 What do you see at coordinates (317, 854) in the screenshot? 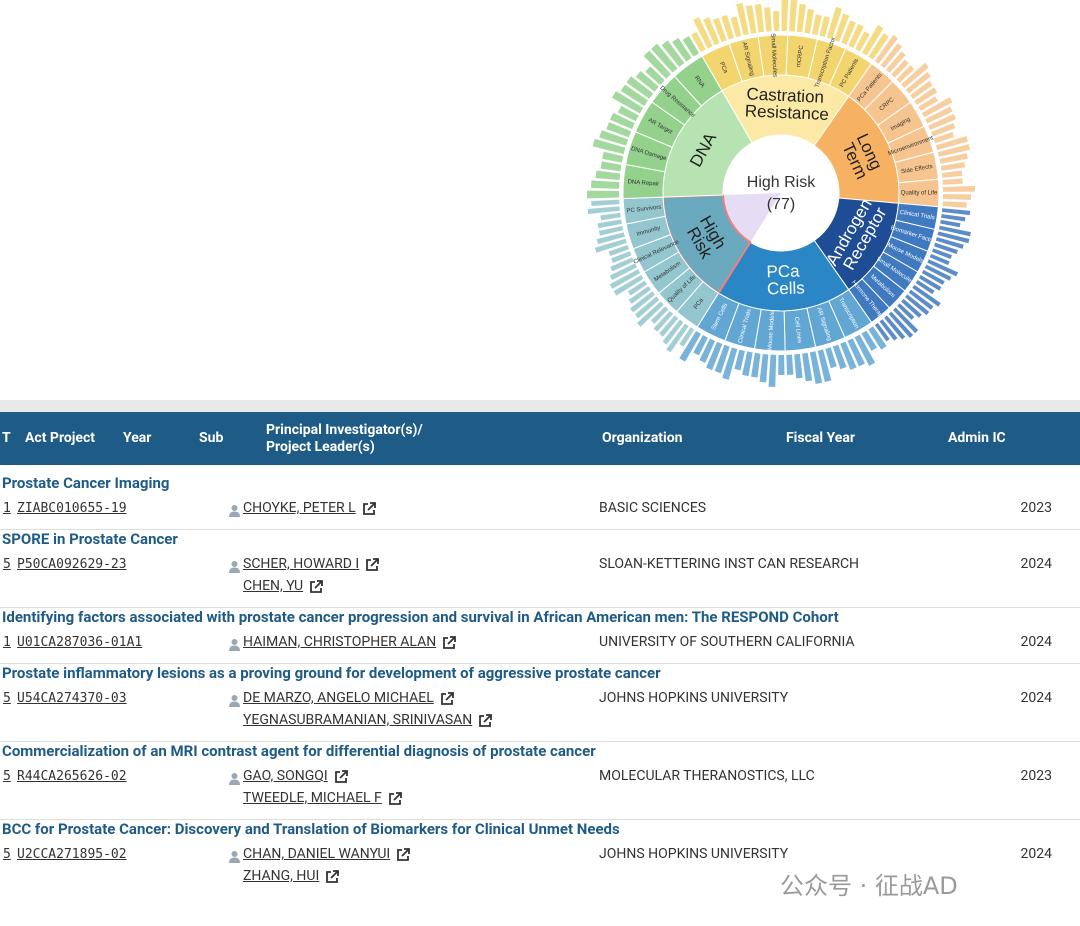
I see `investigator: CHAN, DANIEL WANYUI` at bounding box center [317, 854].